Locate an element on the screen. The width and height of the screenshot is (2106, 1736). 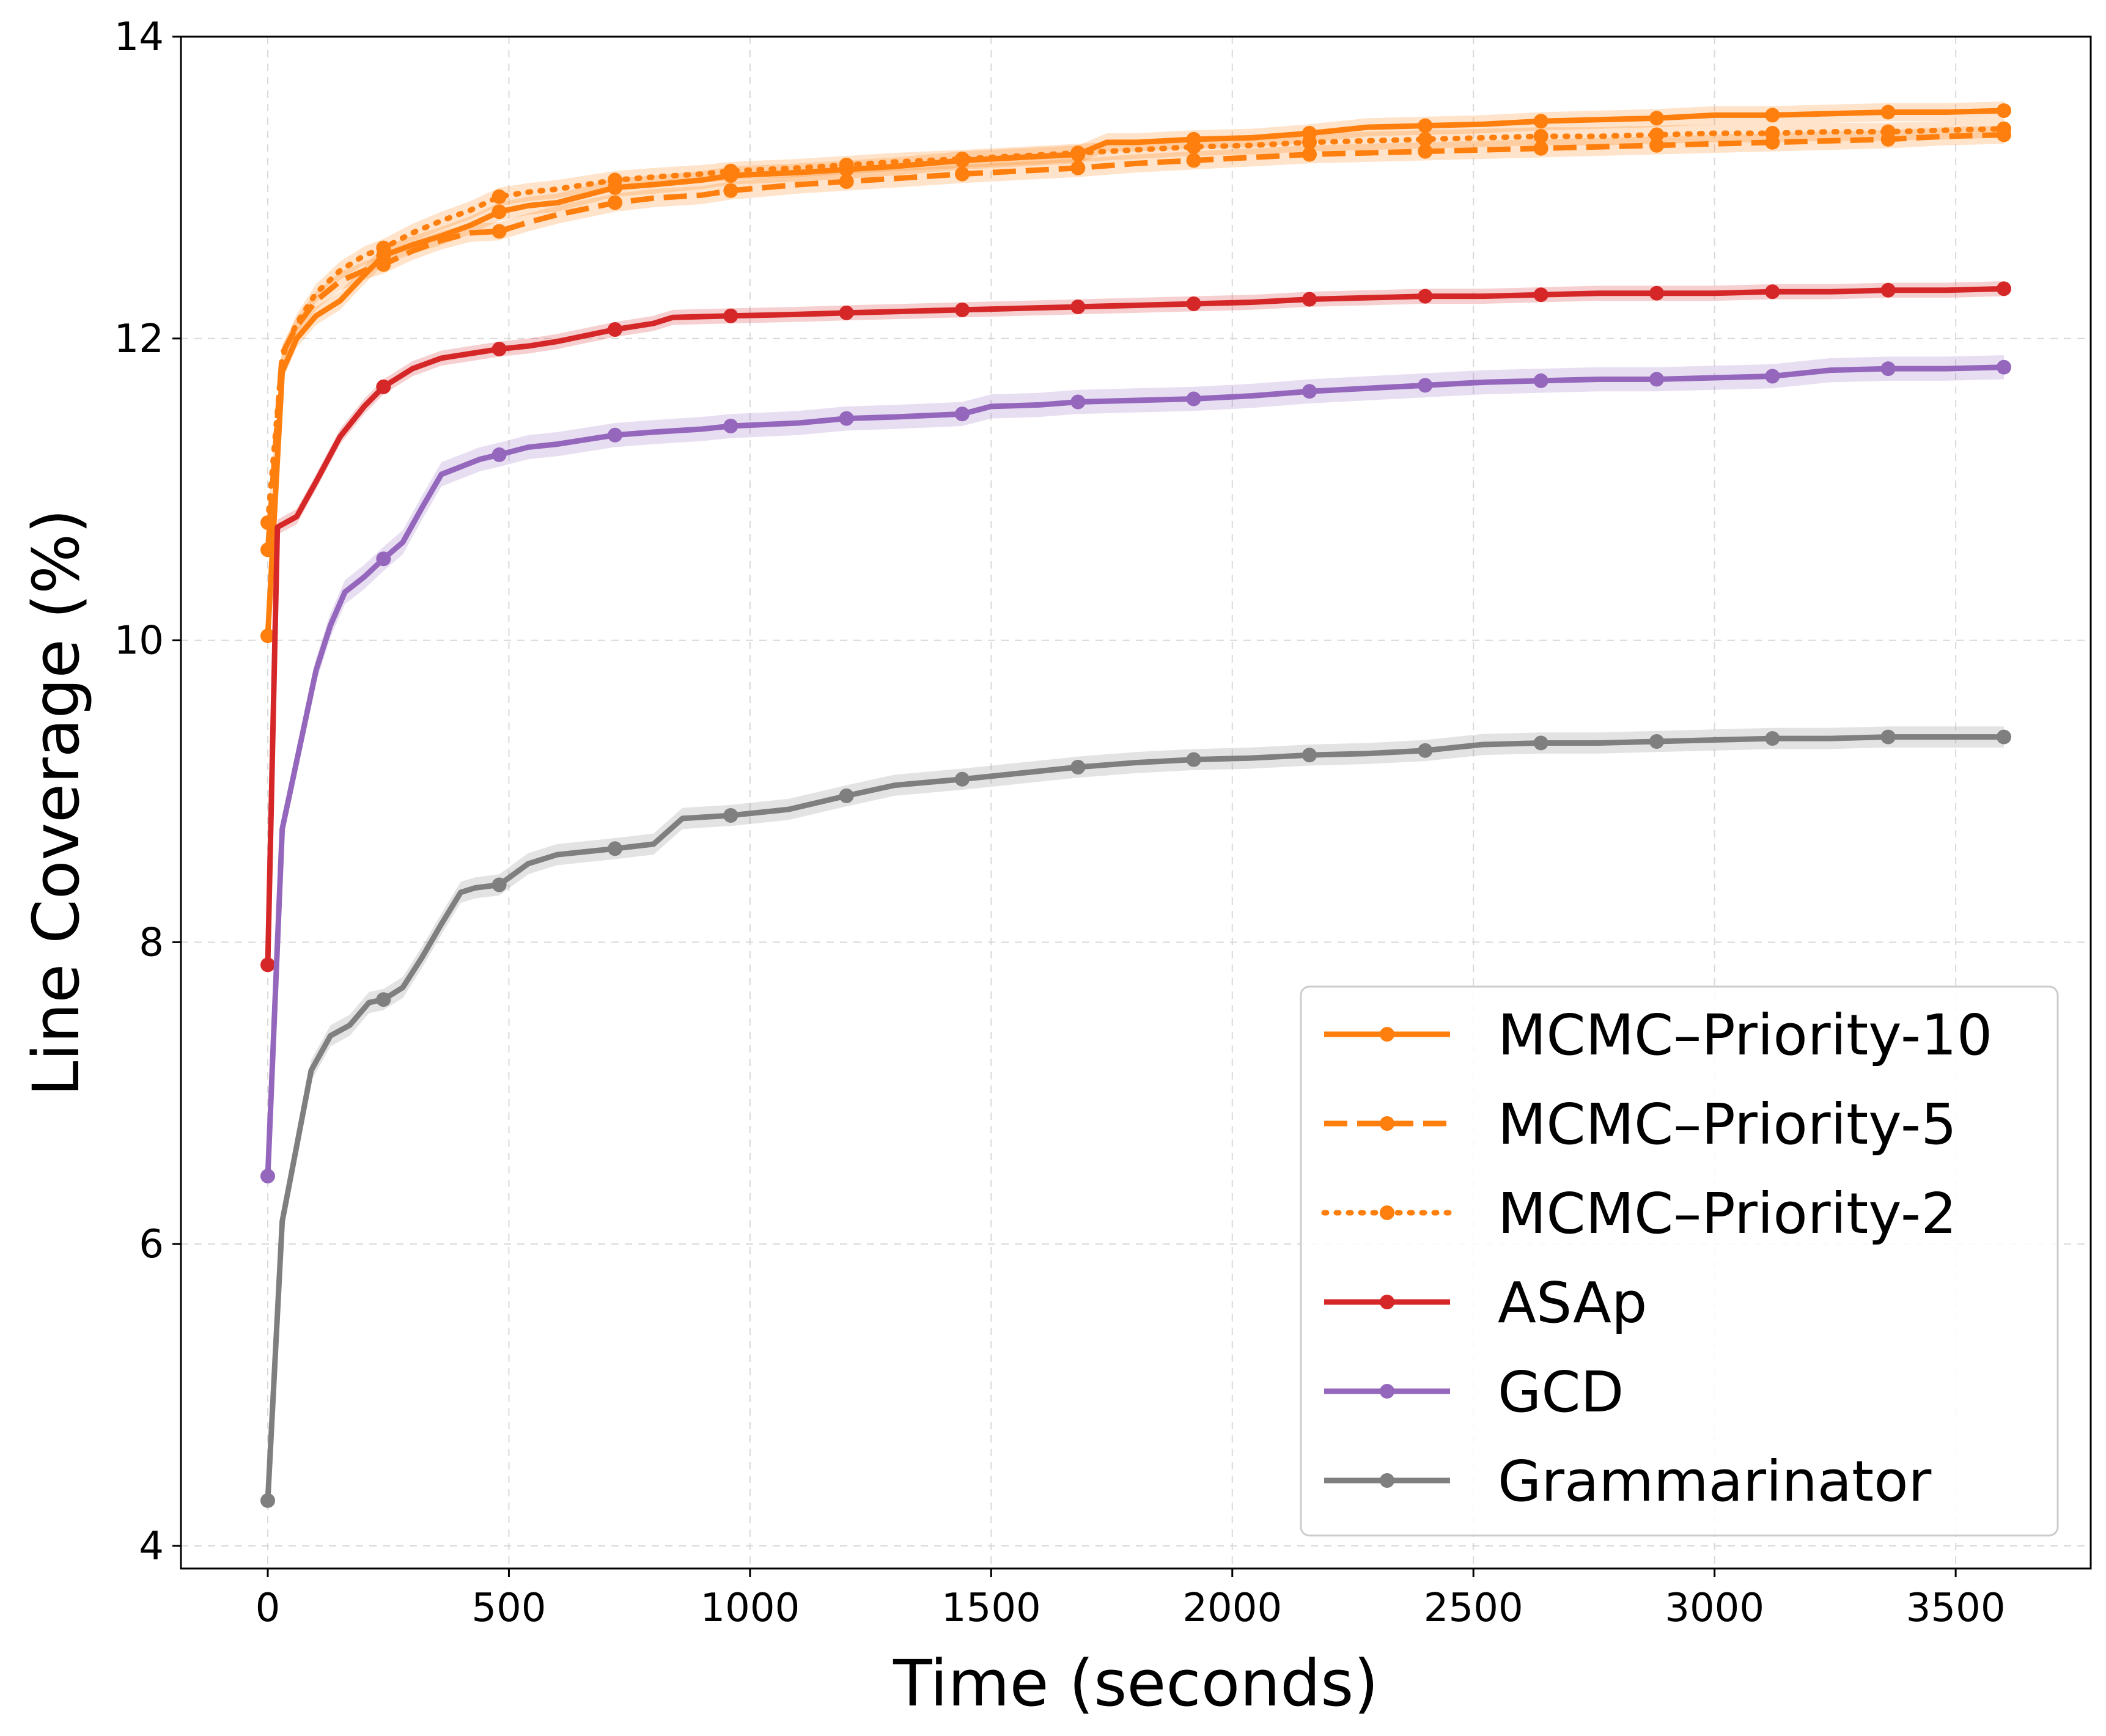
x-tick-label: 1000 is located at coordinates (750, 1608).